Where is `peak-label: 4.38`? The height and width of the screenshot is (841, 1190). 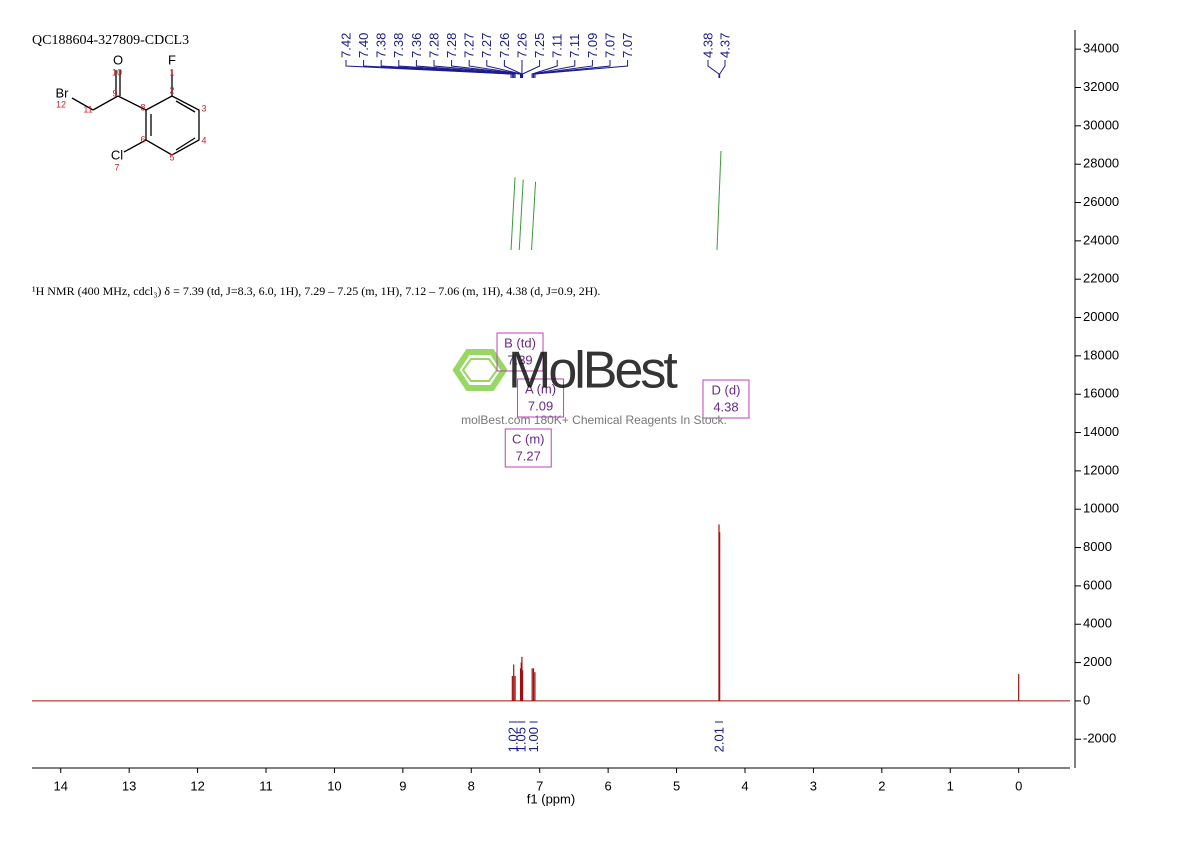
peak-label: 4.38 is located at coordinates (707, 45).